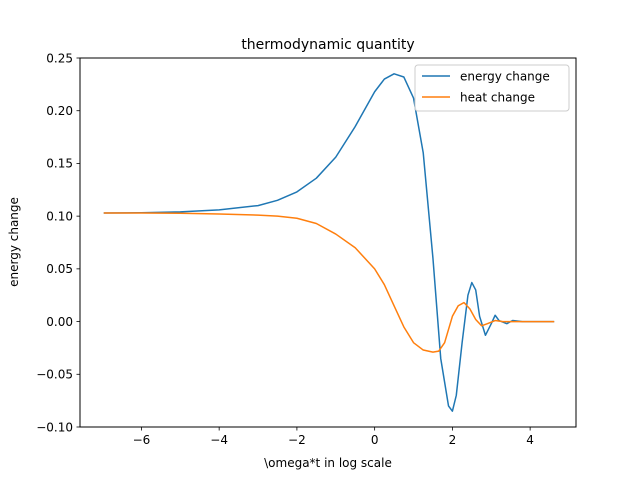  What do you see at coordinates (59, 322) in the screenshot?
I see `y-tick-label: 0.00` at bounding box center [59, 322].